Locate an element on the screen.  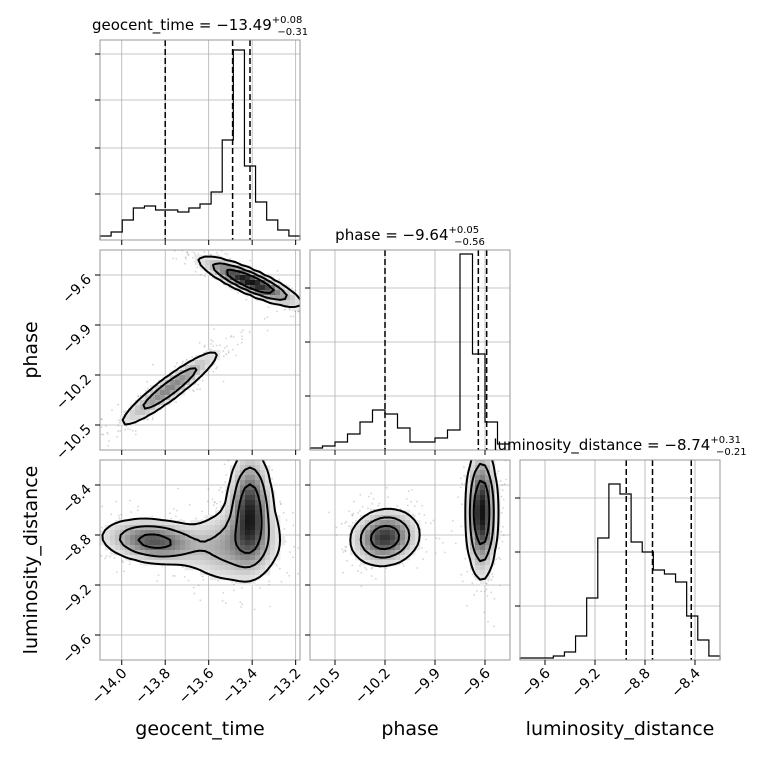
x-tick-label: −8.8 is located at coordinates (635, 683).